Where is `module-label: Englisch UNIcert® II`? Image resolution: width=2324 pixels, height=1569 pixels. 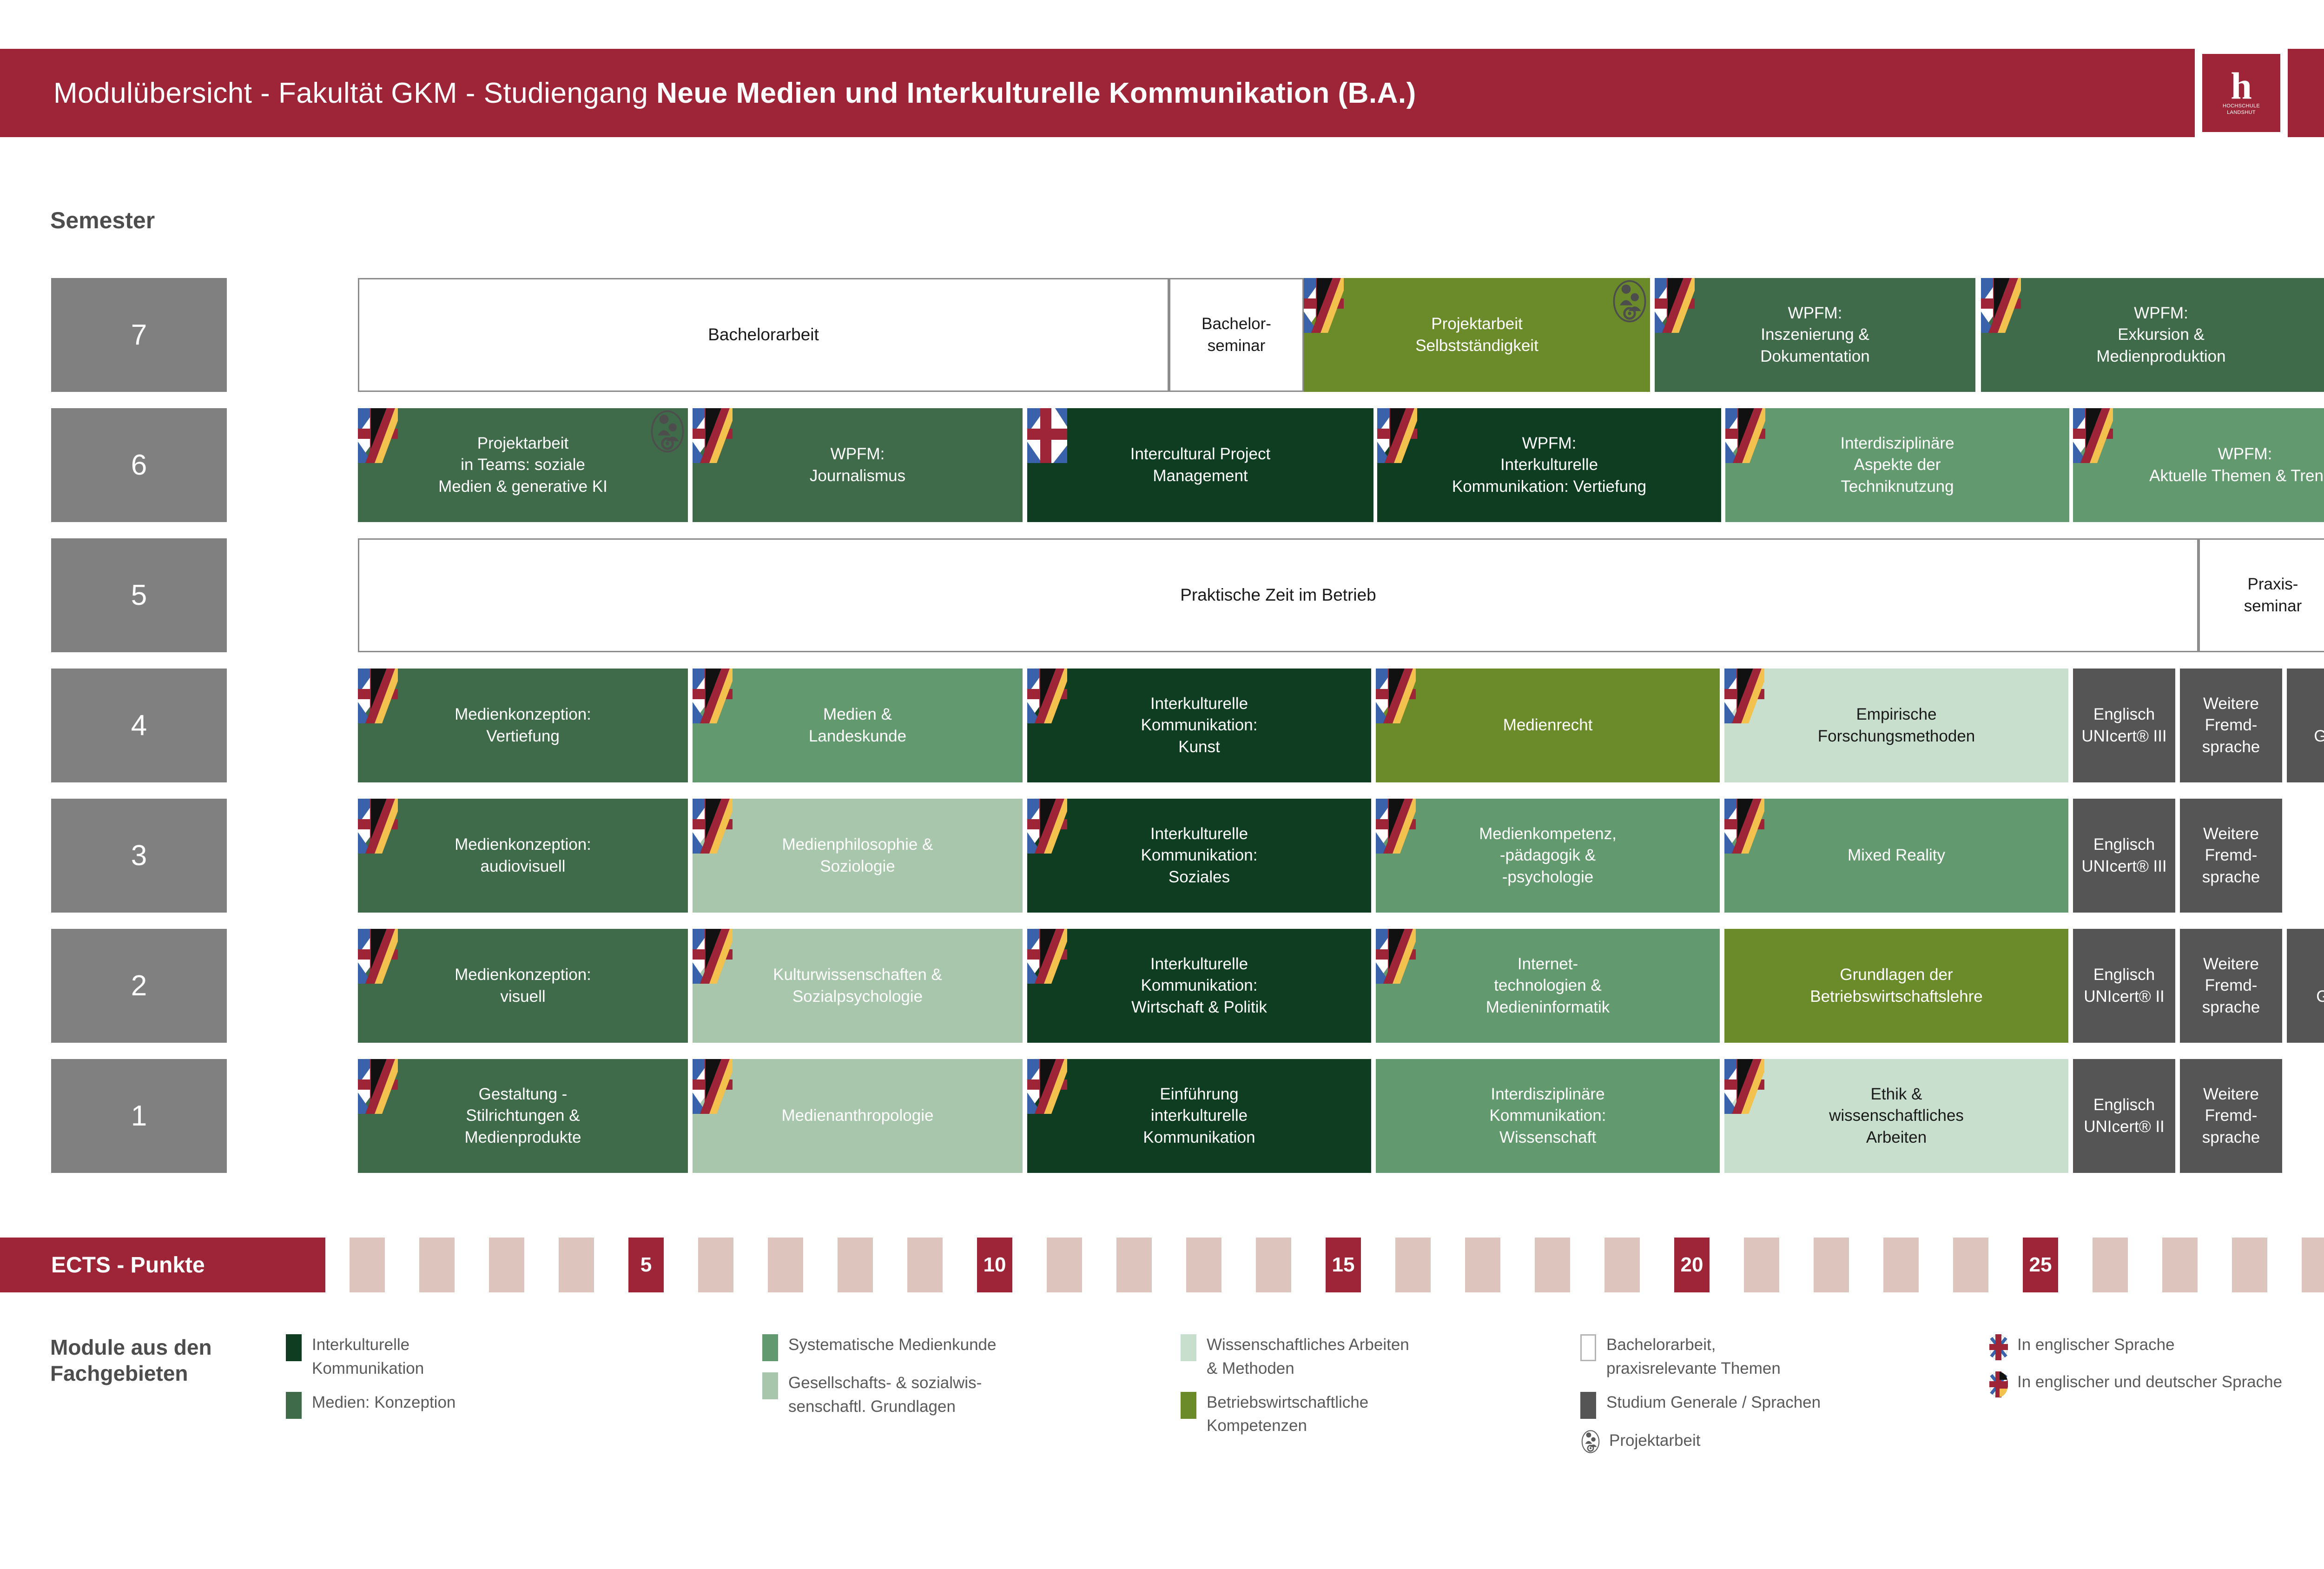 module-label: Englisch UNIcert® II is located at coordinates (2124, 1116).